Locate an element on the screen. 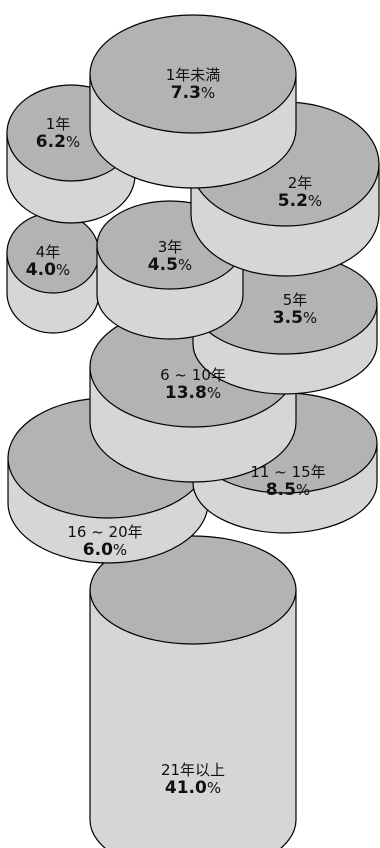 The height and width of the screenshot is (848, 380). label-value-unit-9: % is located at coordinates (120, 550).